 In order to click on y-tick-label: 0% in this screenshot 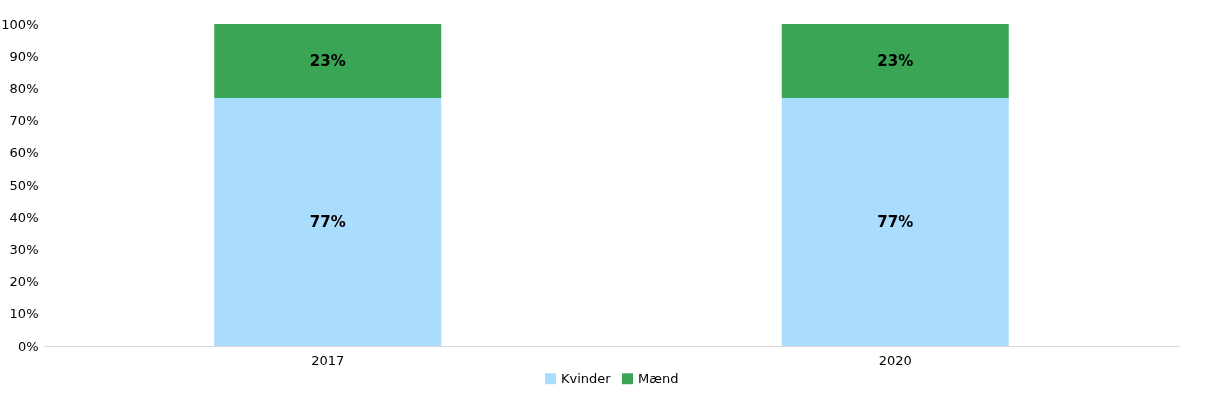, I will do `click(28, 346)`.